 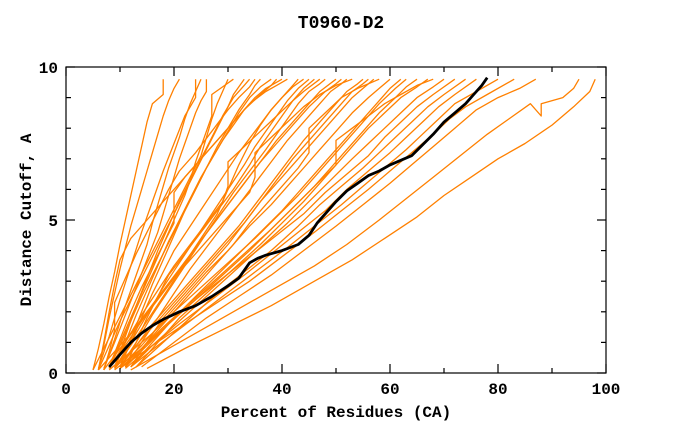 What do you see at coordinates (48, 69) in the screenshot?
I see `y-tick-label: 10` at bounding box center [48, 69].